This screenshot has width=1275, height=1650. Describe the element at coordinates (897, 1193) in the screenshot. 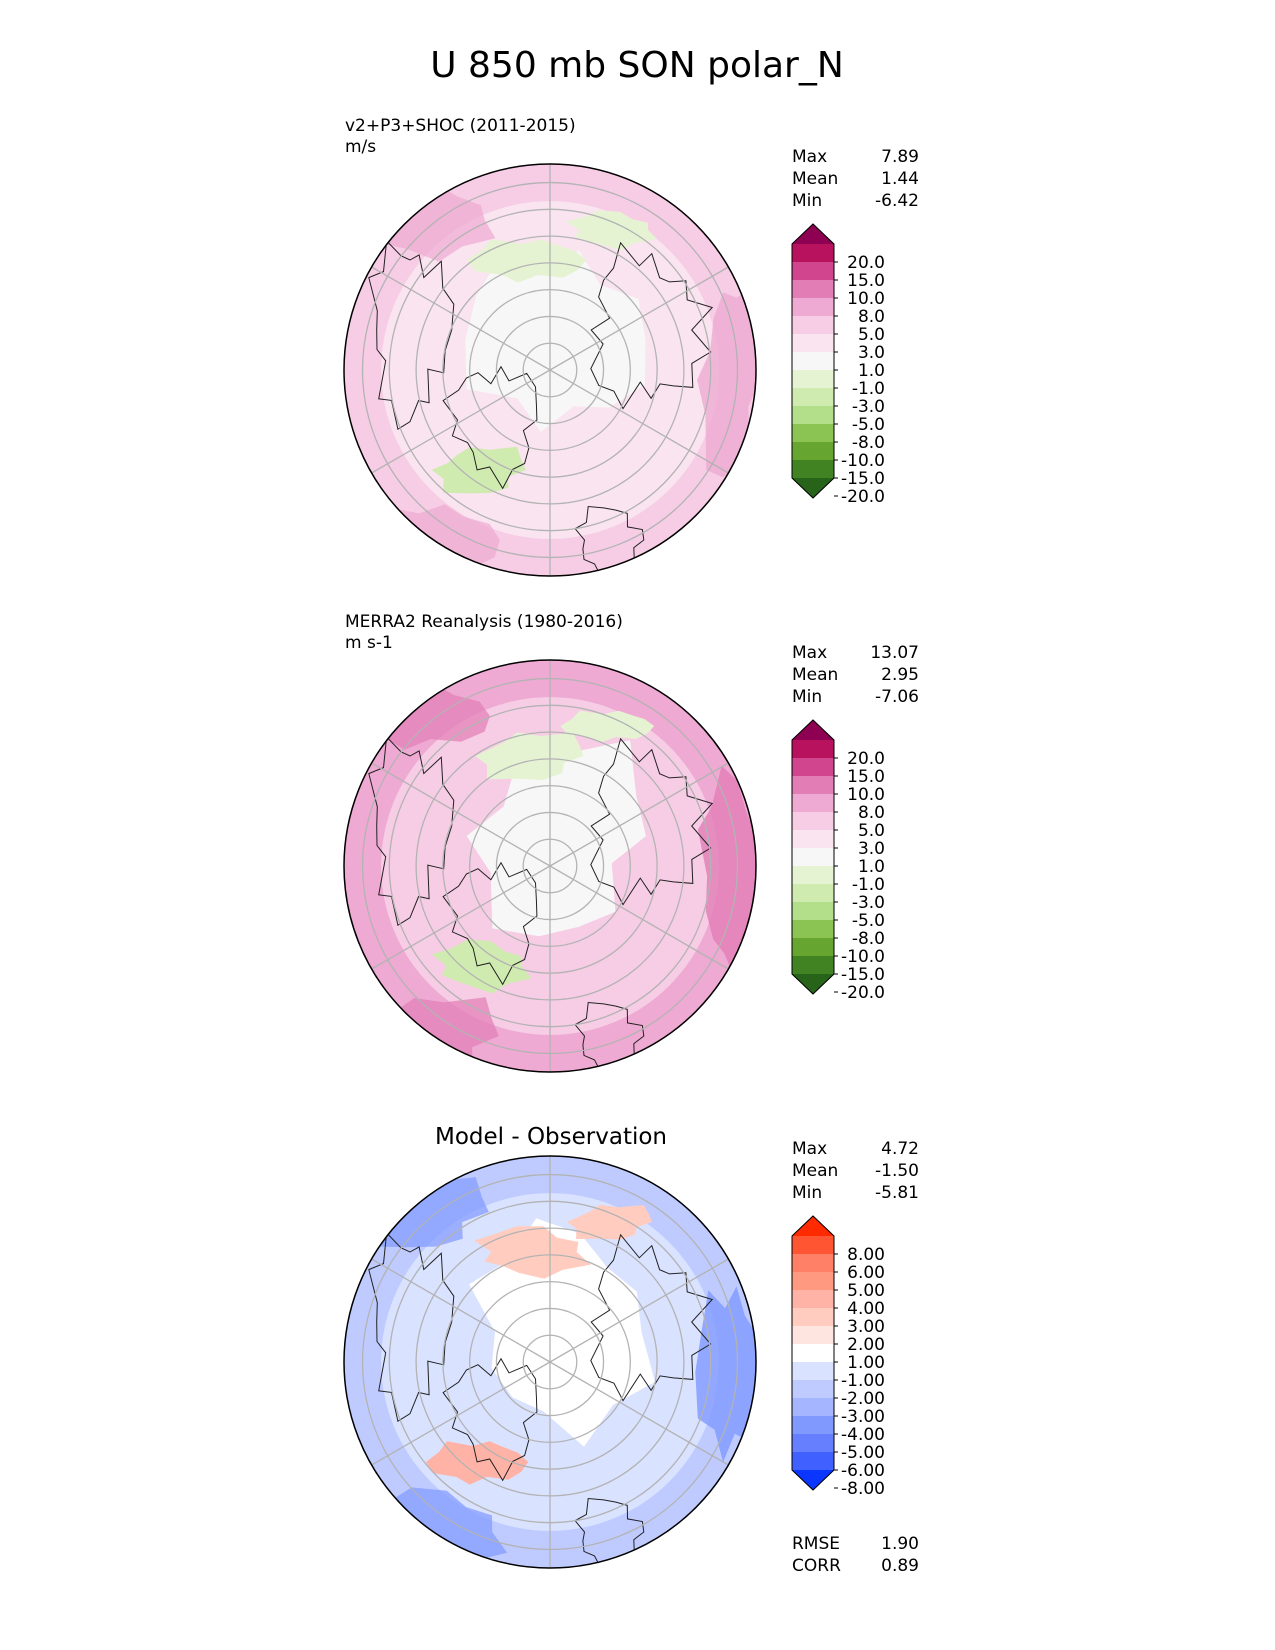

I see `stat-min-value: -5.81` at that location.